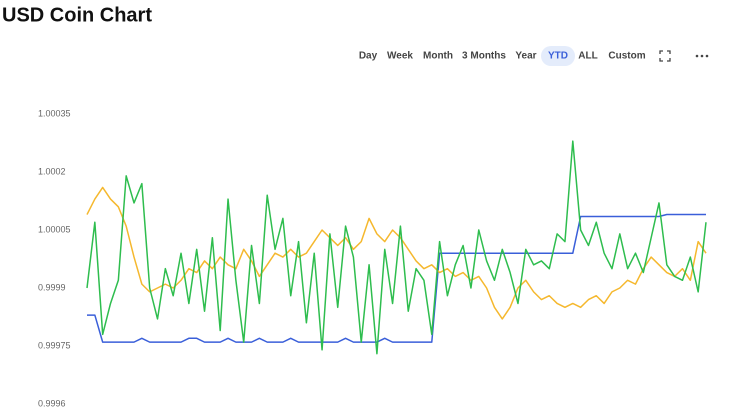 The image size is (736, 410). Describe the element at coordinates (54, 113) in the screenshot. I see `y-tick-label: 1.00035` at that location.